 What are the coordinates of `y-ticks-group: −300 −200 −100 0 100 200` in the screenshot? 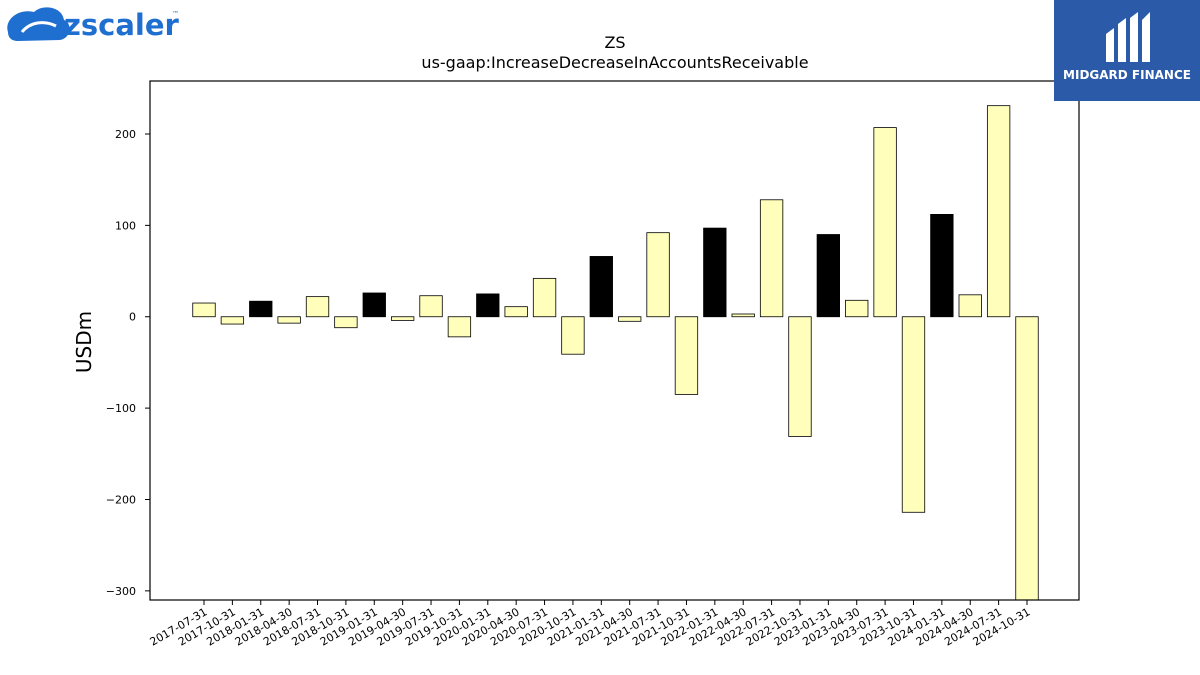 It's located at (128, 363).